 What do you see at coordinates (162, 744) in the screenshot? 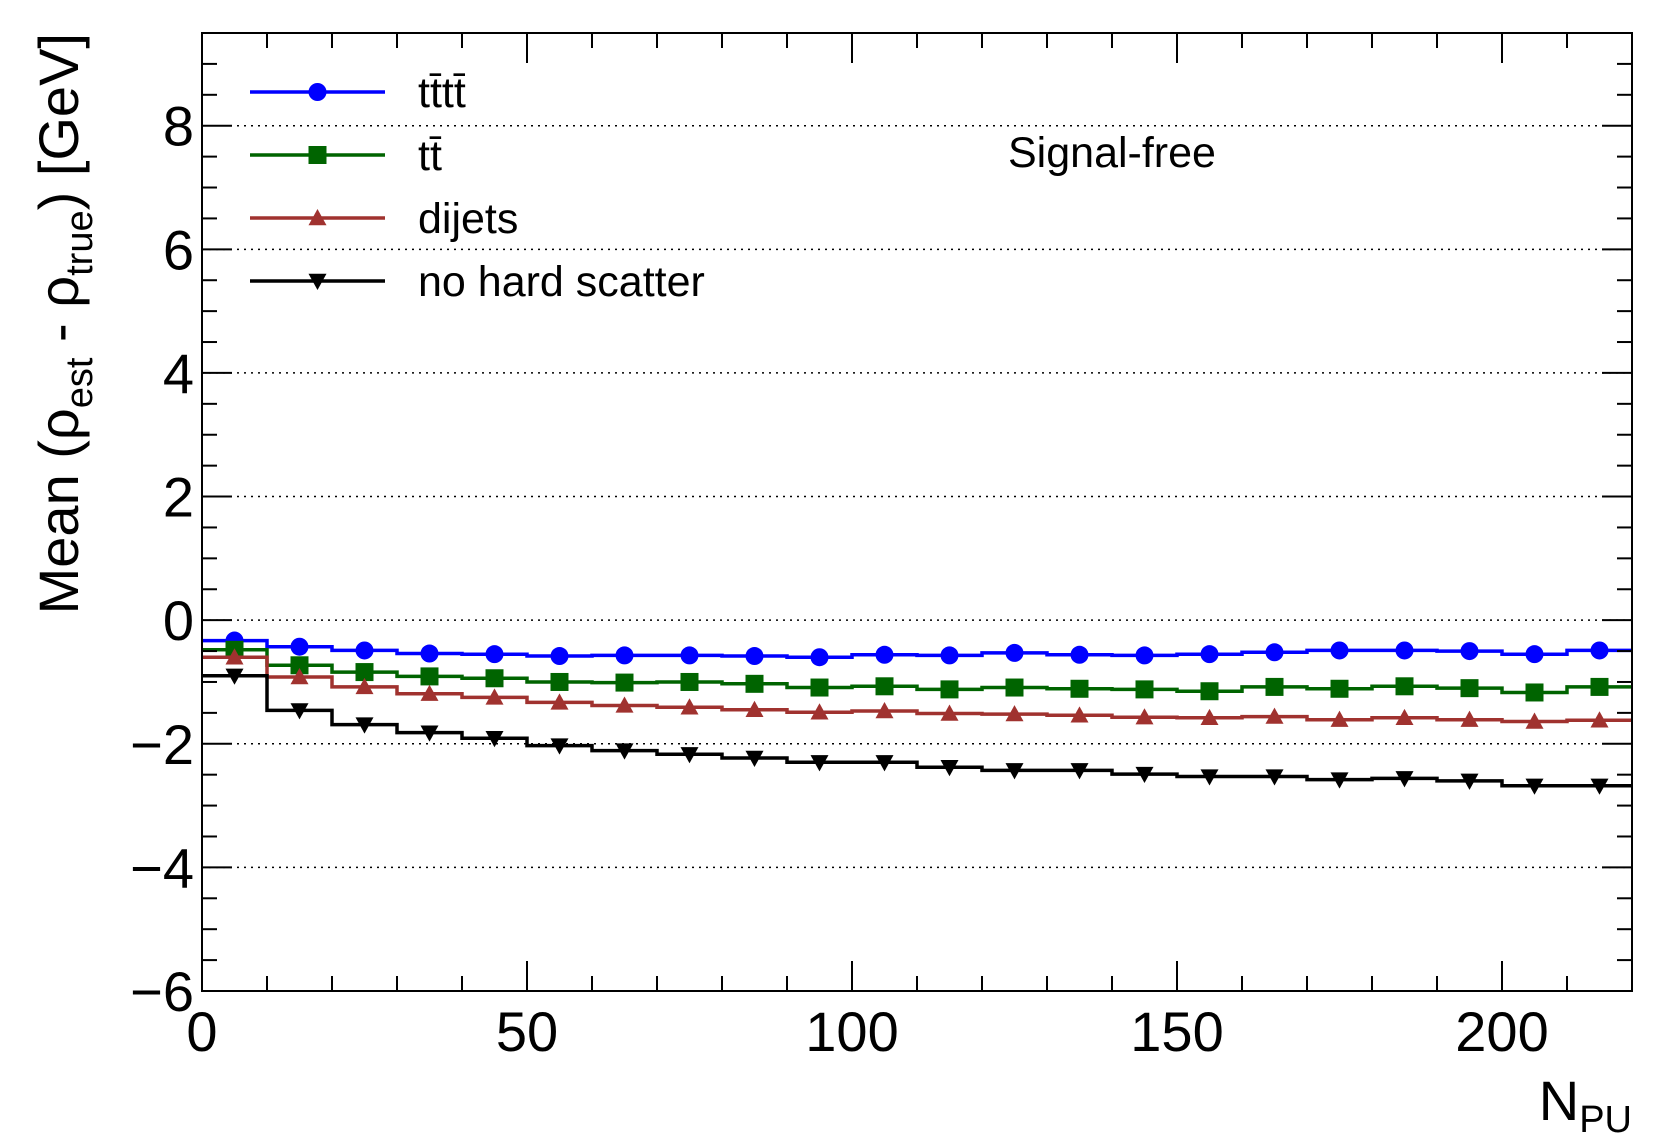
I see `y-tick-label: −2` at bounding box center [162, 744].